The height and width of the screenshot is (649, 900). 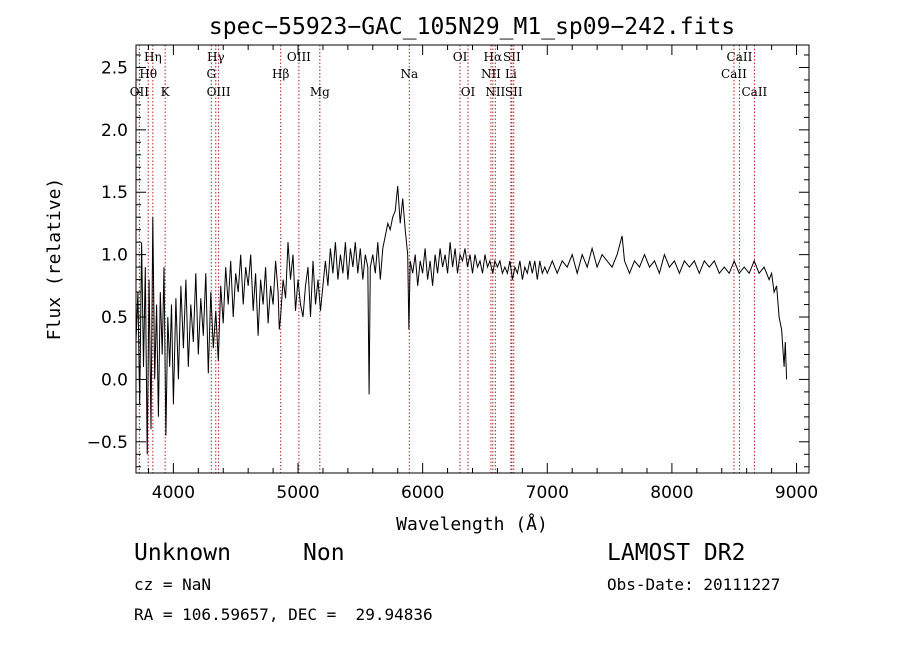 I want to click on y-tick-label: 2.5, so click(x=114, y=68).